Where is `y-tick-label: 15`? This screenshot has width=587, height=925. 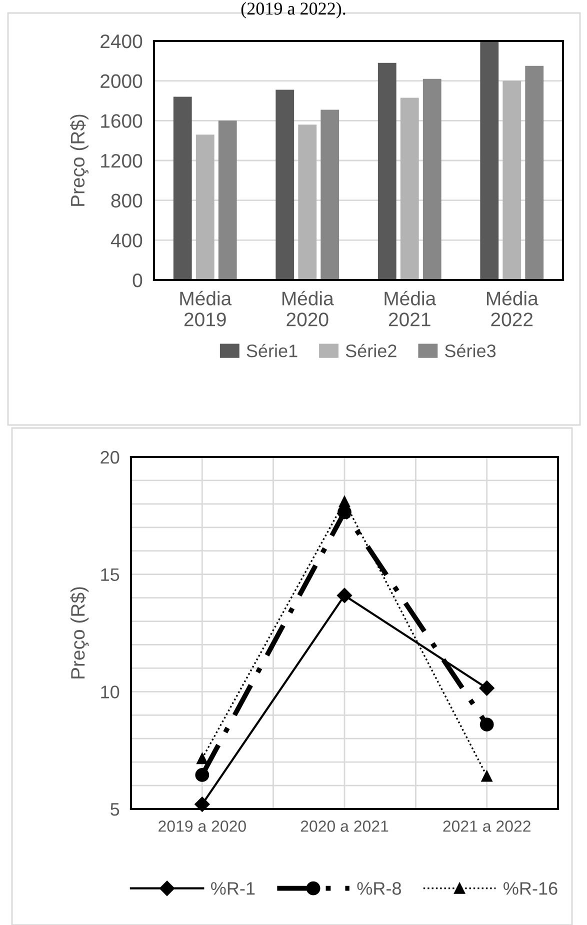
y-tick-label: 15 is located at coordinates (110, 575).